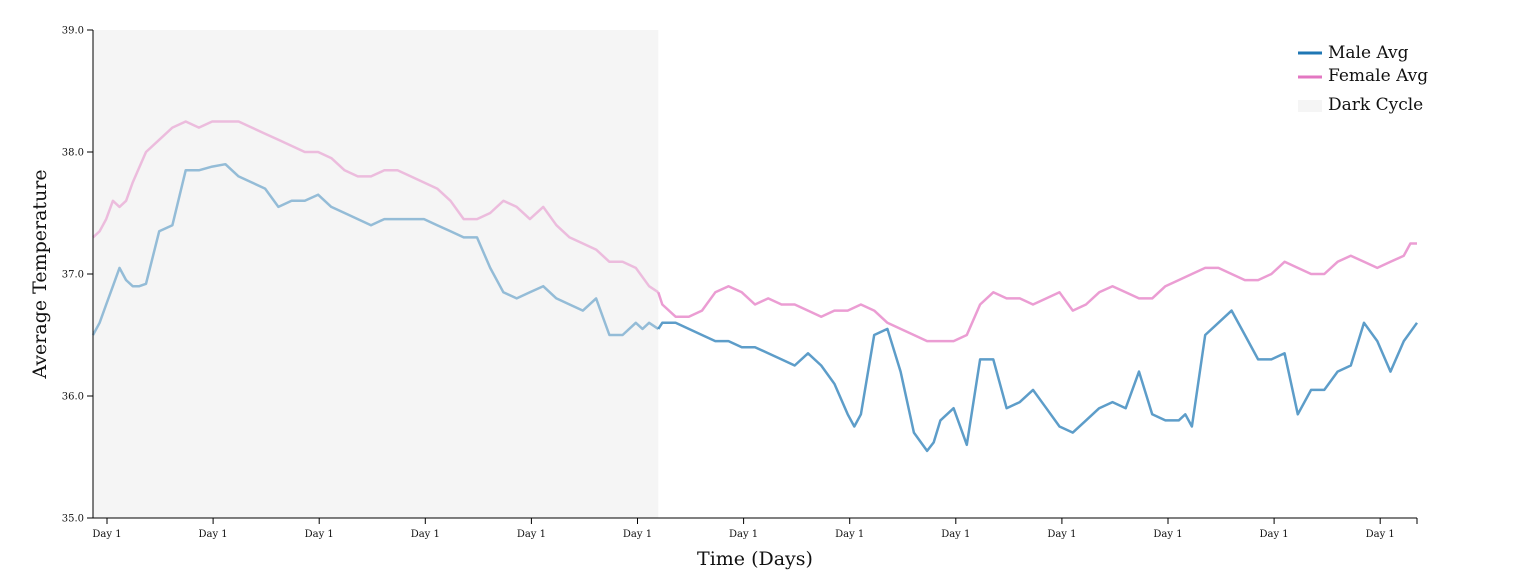 This screenshot has width=1516, height=578. Describe the element at coordinates (1037, 292) in the screenshot. I see `female-avg-line` at that location.